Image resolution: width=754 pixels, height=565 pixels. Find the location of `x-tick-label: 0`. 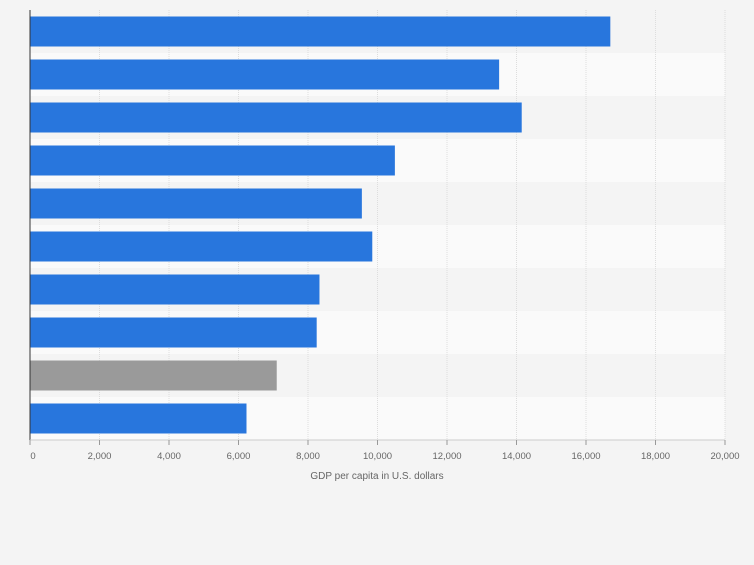

x-tick-label: 0 is located at coordinates (32, 456).